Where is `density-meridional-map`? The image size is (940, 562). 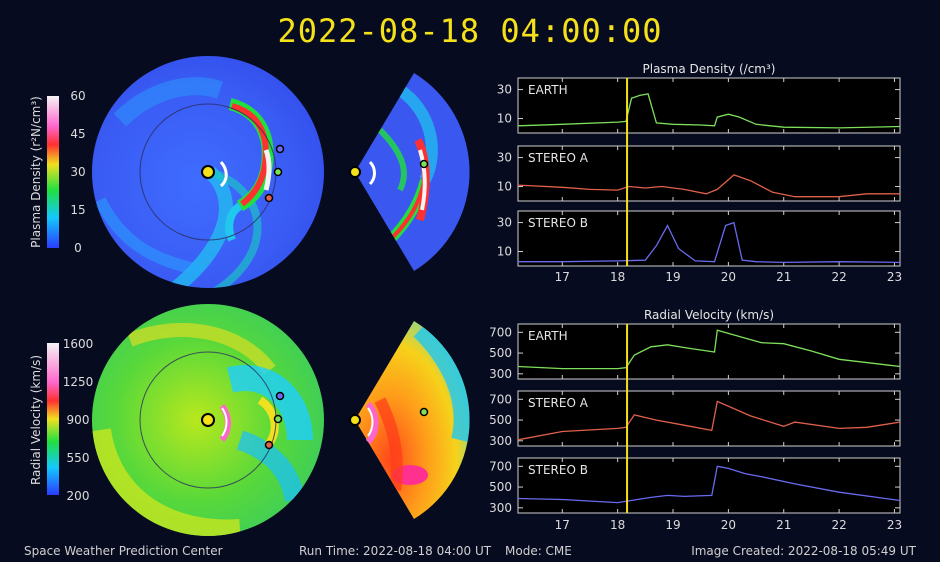
density-meridional-map is located at coordinates (409, 172).